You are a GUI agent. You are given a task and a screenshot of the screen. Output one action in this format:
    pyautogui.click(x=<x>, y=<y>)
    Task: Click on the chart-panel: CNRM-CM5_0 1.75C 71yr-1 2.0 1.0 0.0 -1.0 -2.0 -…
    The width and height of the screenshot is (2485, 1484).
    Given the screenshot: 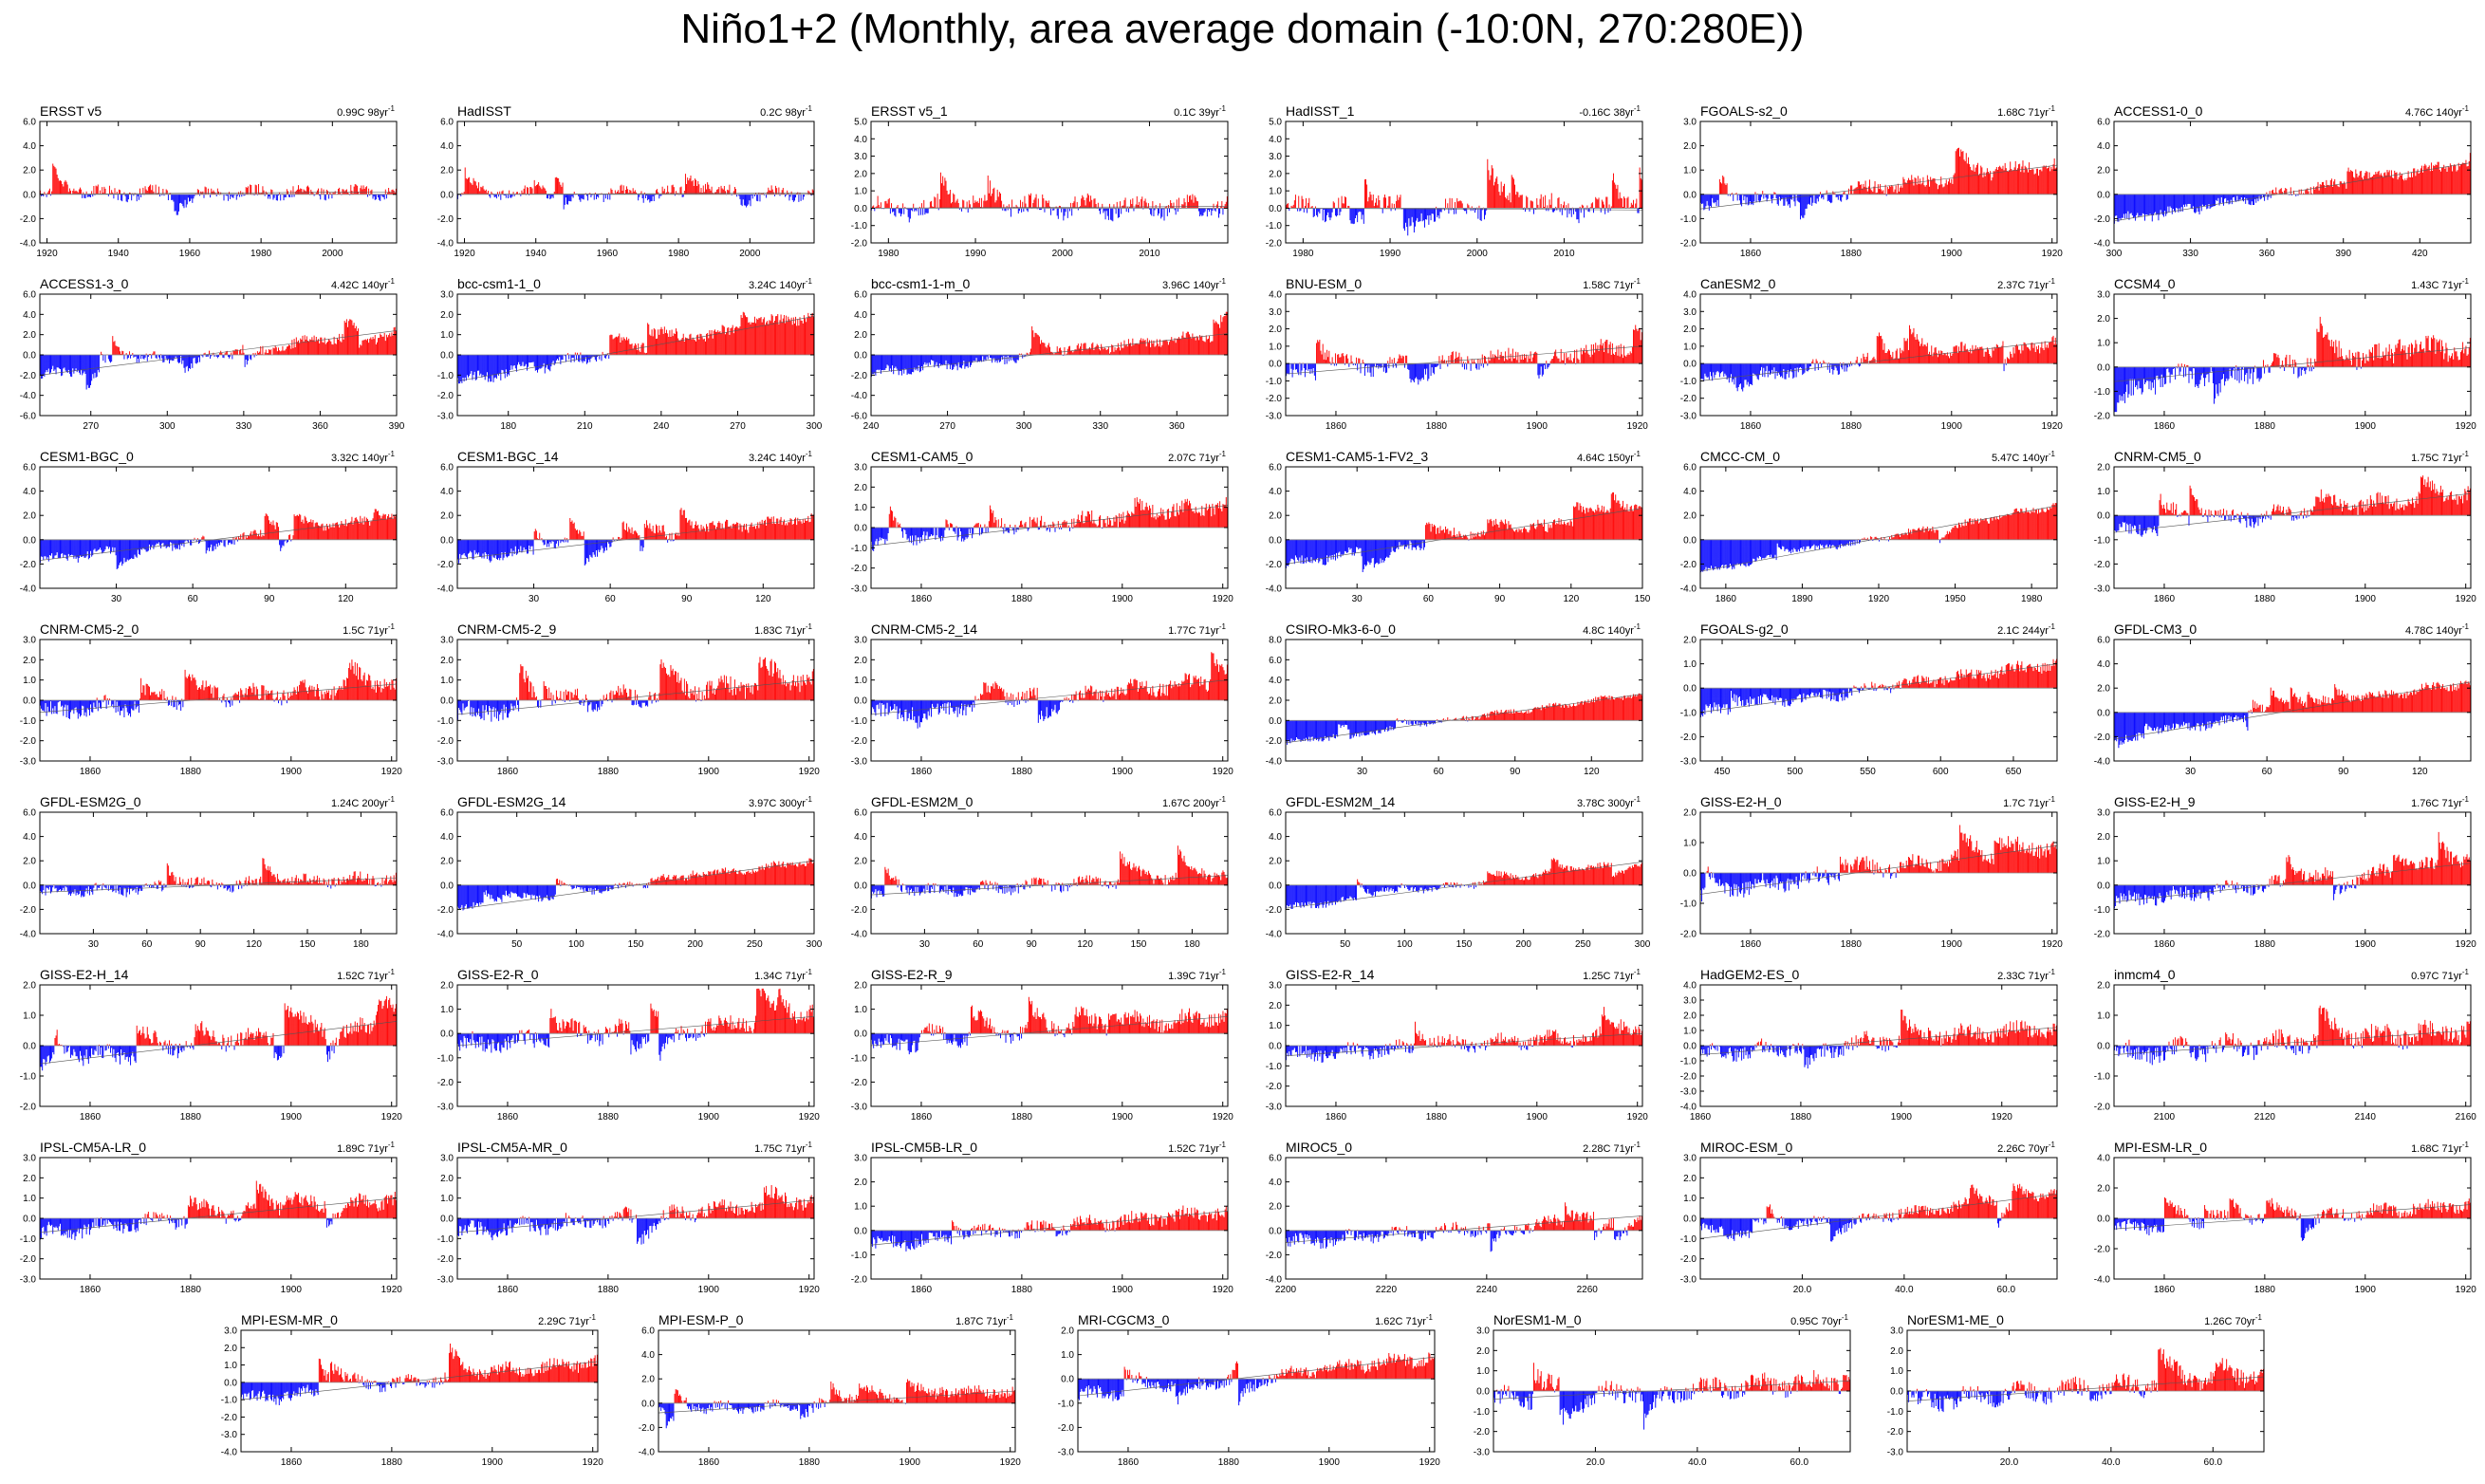 What is the action you would take?
    pyautogui.click(x=2285, y=527)
    